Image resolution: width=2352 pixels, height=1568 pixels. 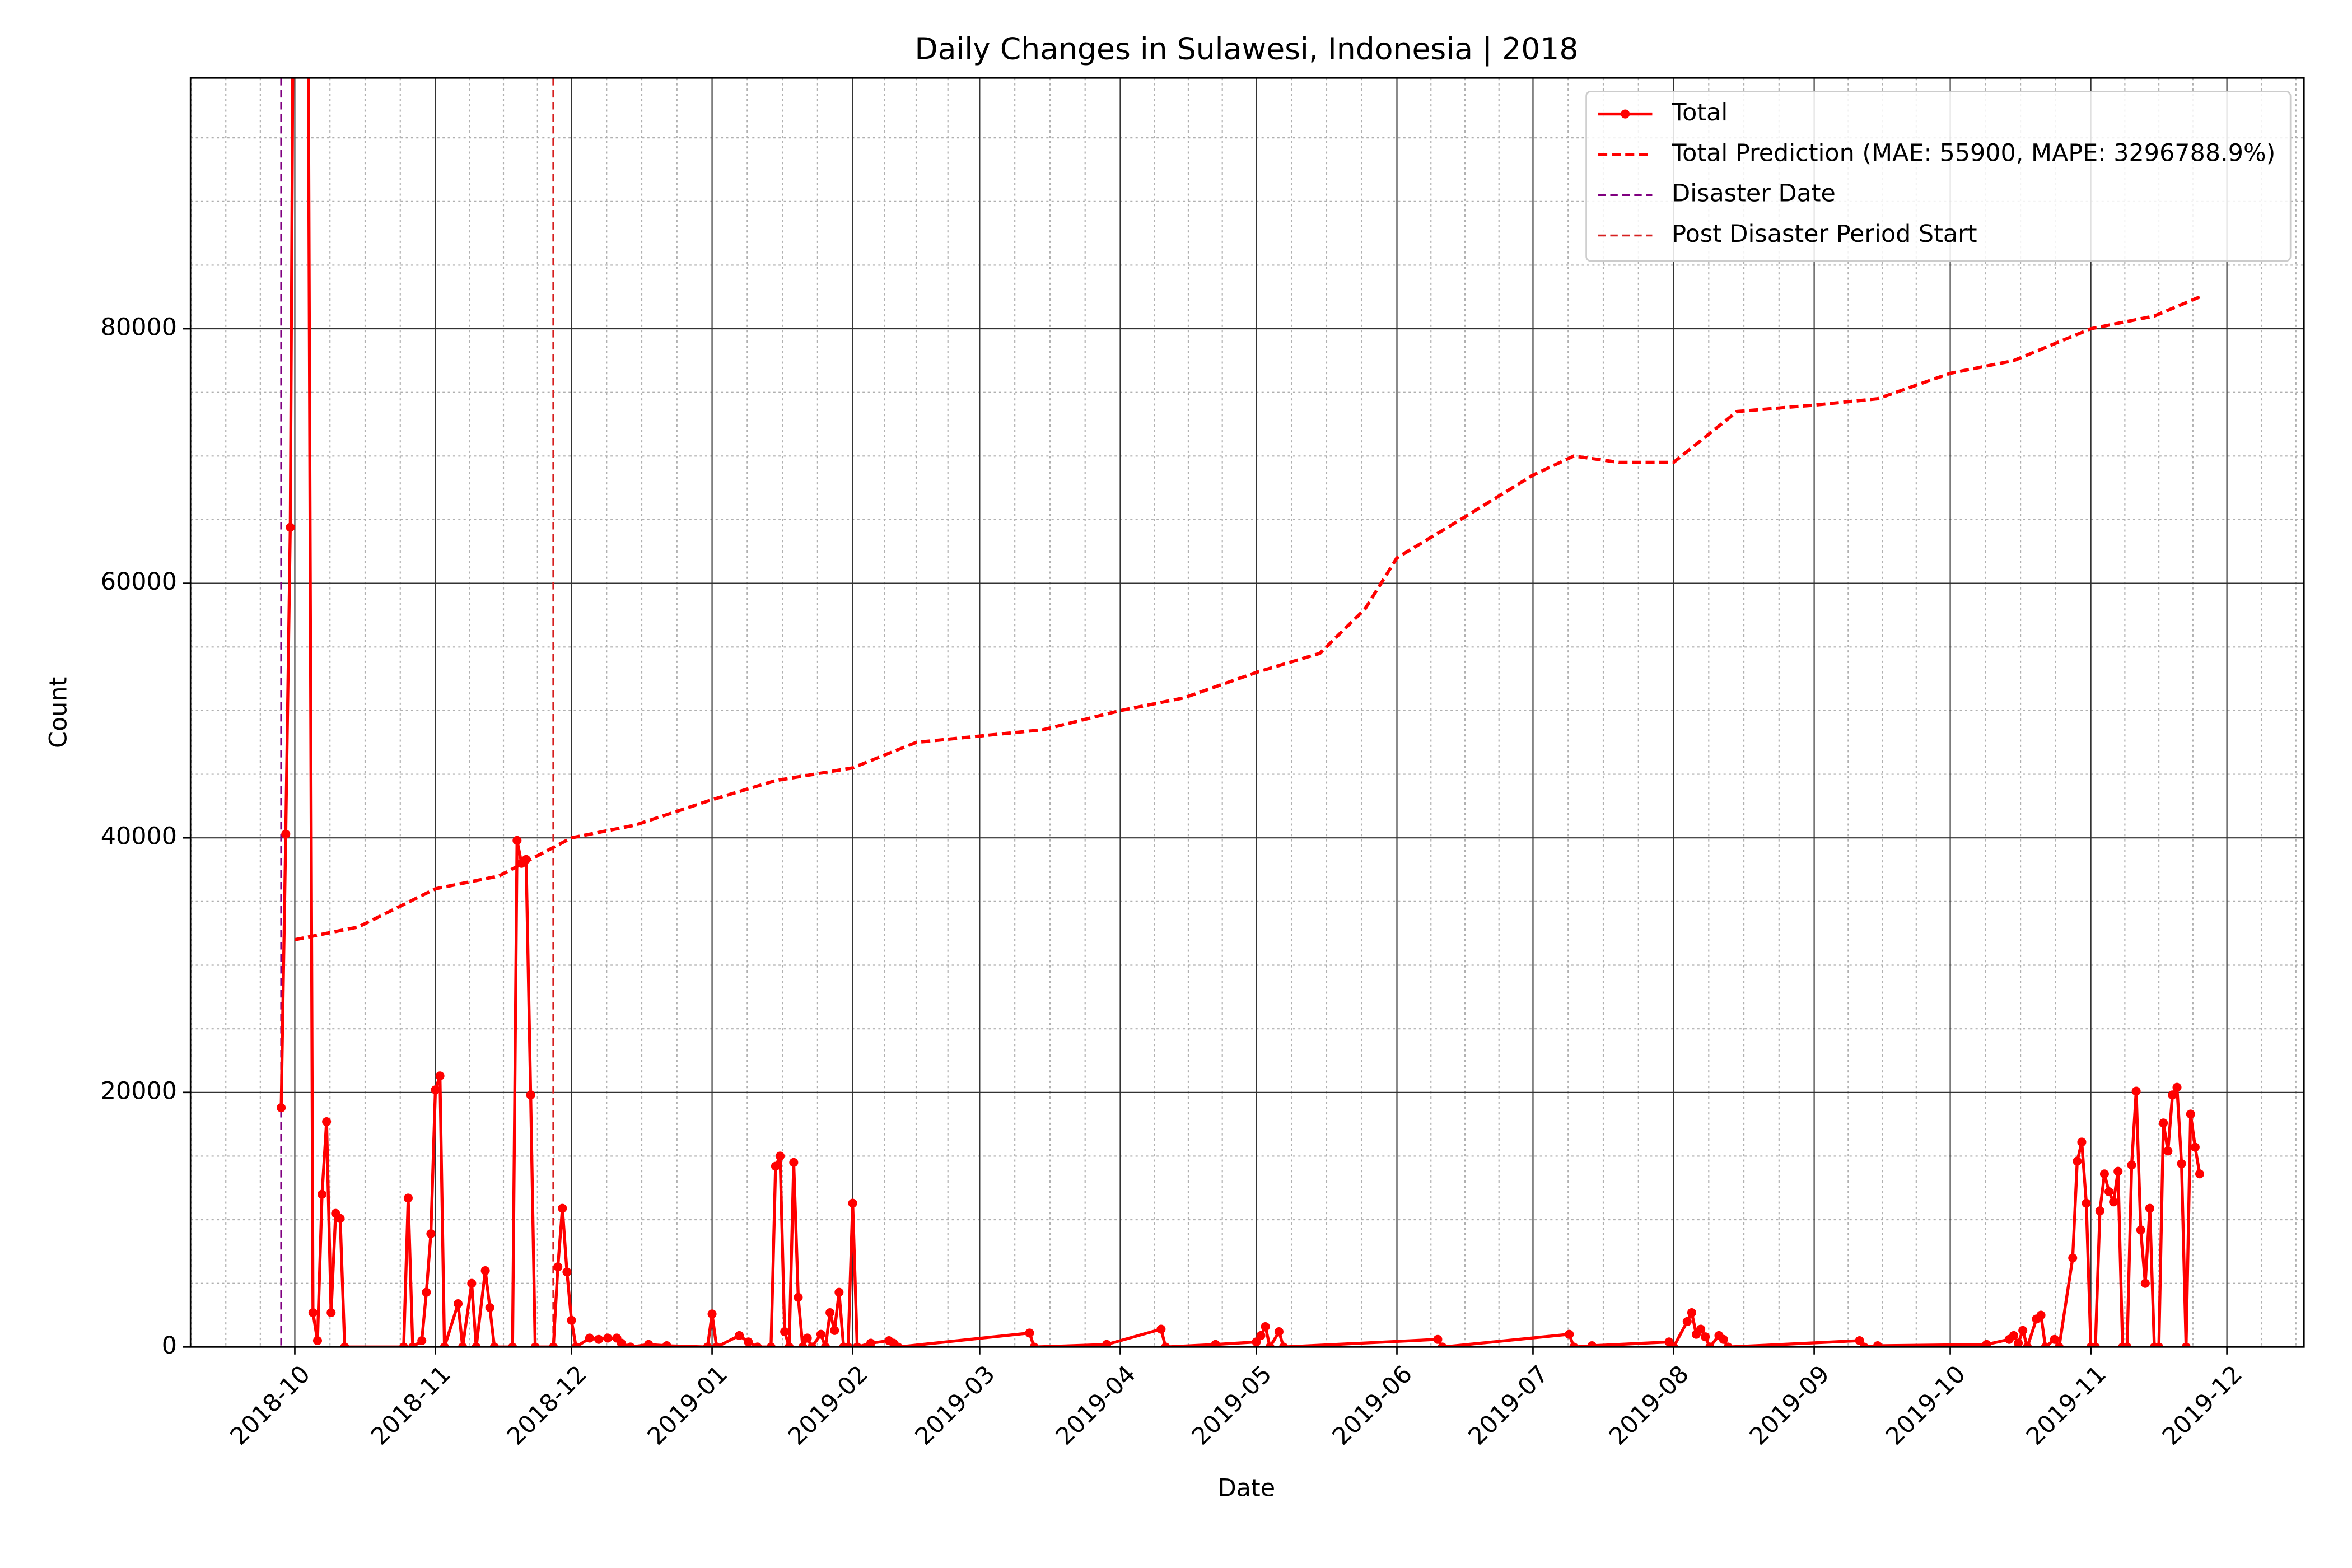 What do you see at coordinates (1825, 234) in the screenshot?
I see `legend-label: Post Disaster Period Start` at bounding box center [1825, 234].